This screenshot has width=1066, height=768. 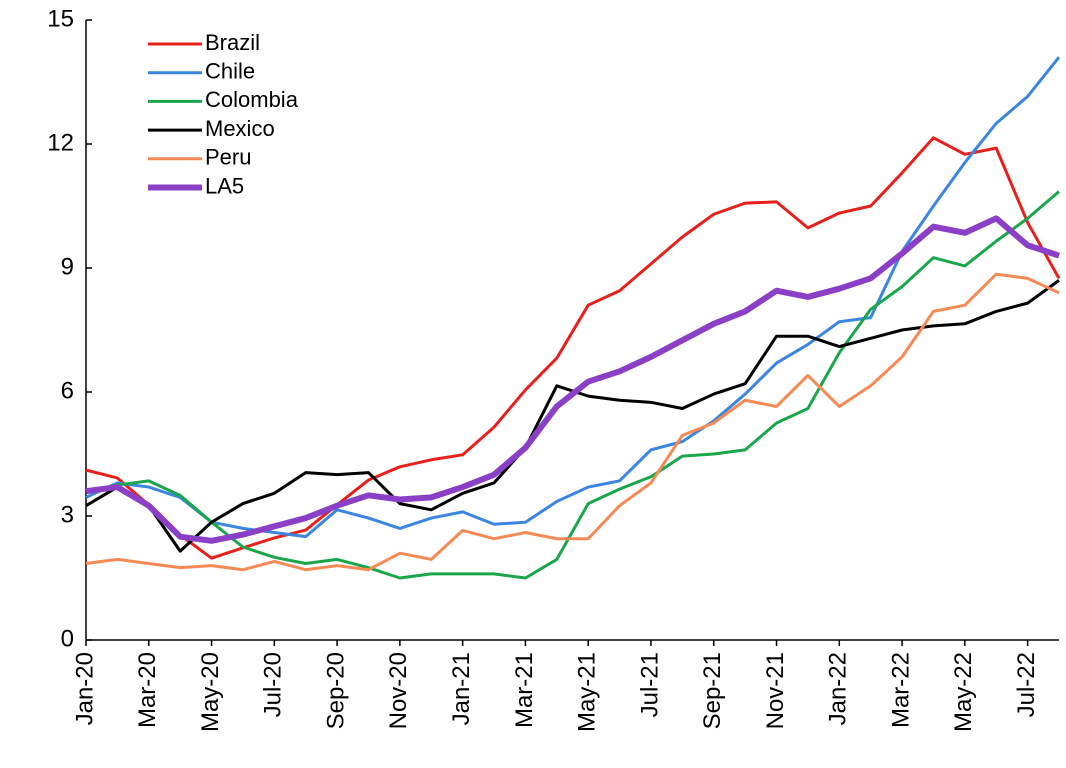 I want to click on y-tick-label: 0, so click(x=67, y=638).